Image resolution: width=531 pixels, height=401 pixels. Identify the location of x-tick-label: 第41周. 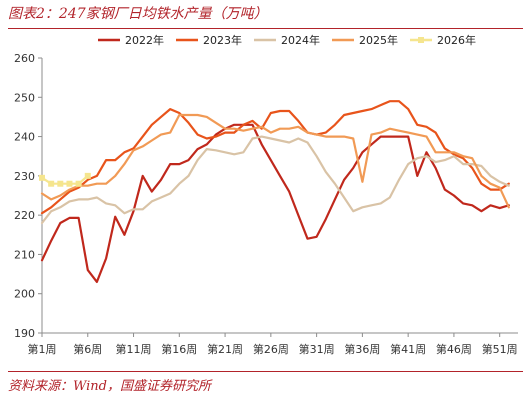
(408, 349).